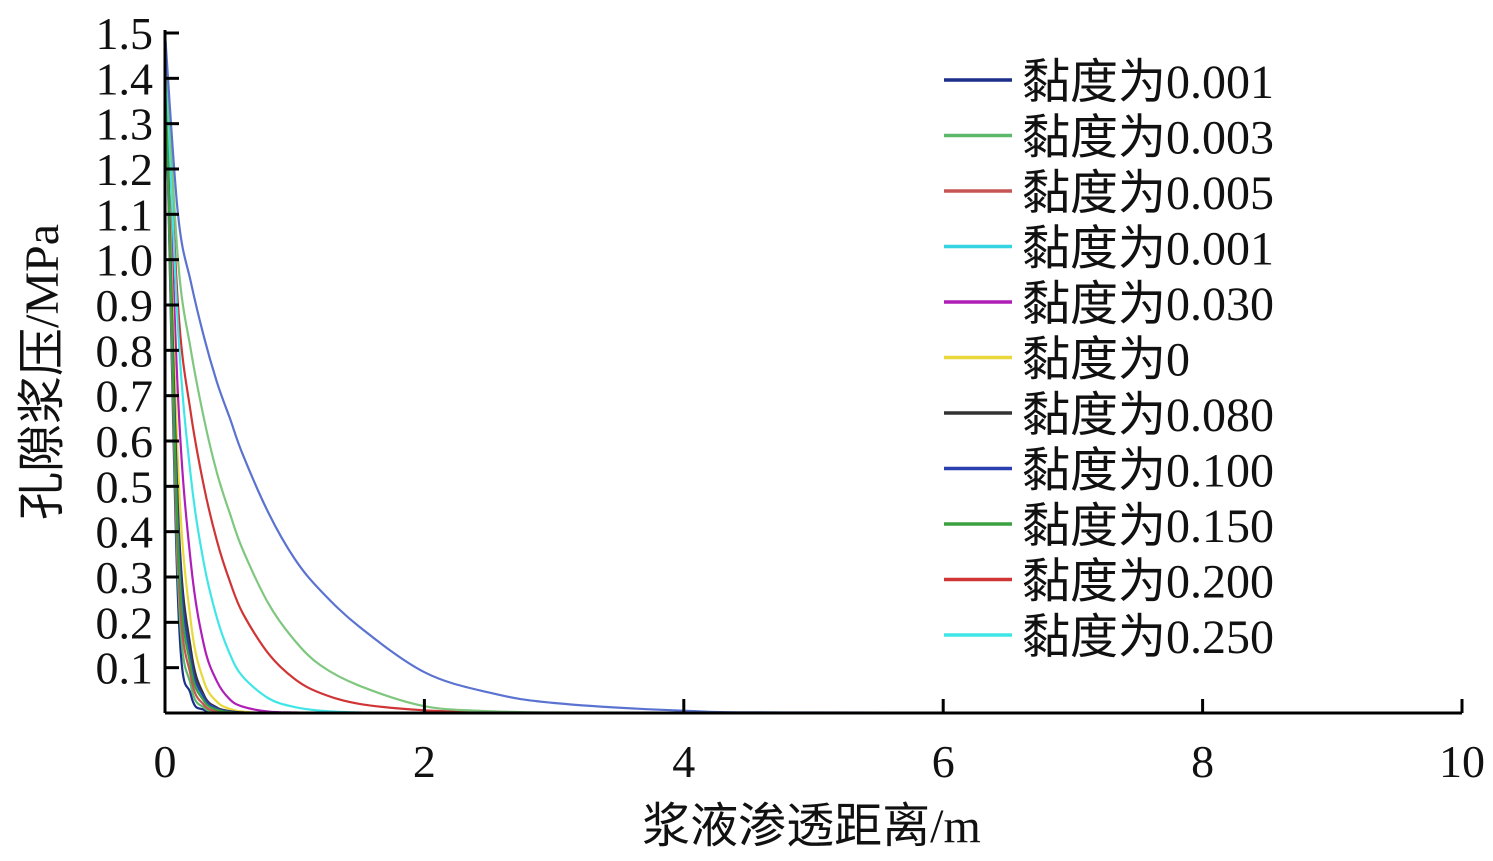 Image resolution: width=1493 pixels, height=861 pixels. What do you see at coordinates (424, 761) in the screenshot?
I see `x-tick-label: 2` at bounding box center [424, 761].